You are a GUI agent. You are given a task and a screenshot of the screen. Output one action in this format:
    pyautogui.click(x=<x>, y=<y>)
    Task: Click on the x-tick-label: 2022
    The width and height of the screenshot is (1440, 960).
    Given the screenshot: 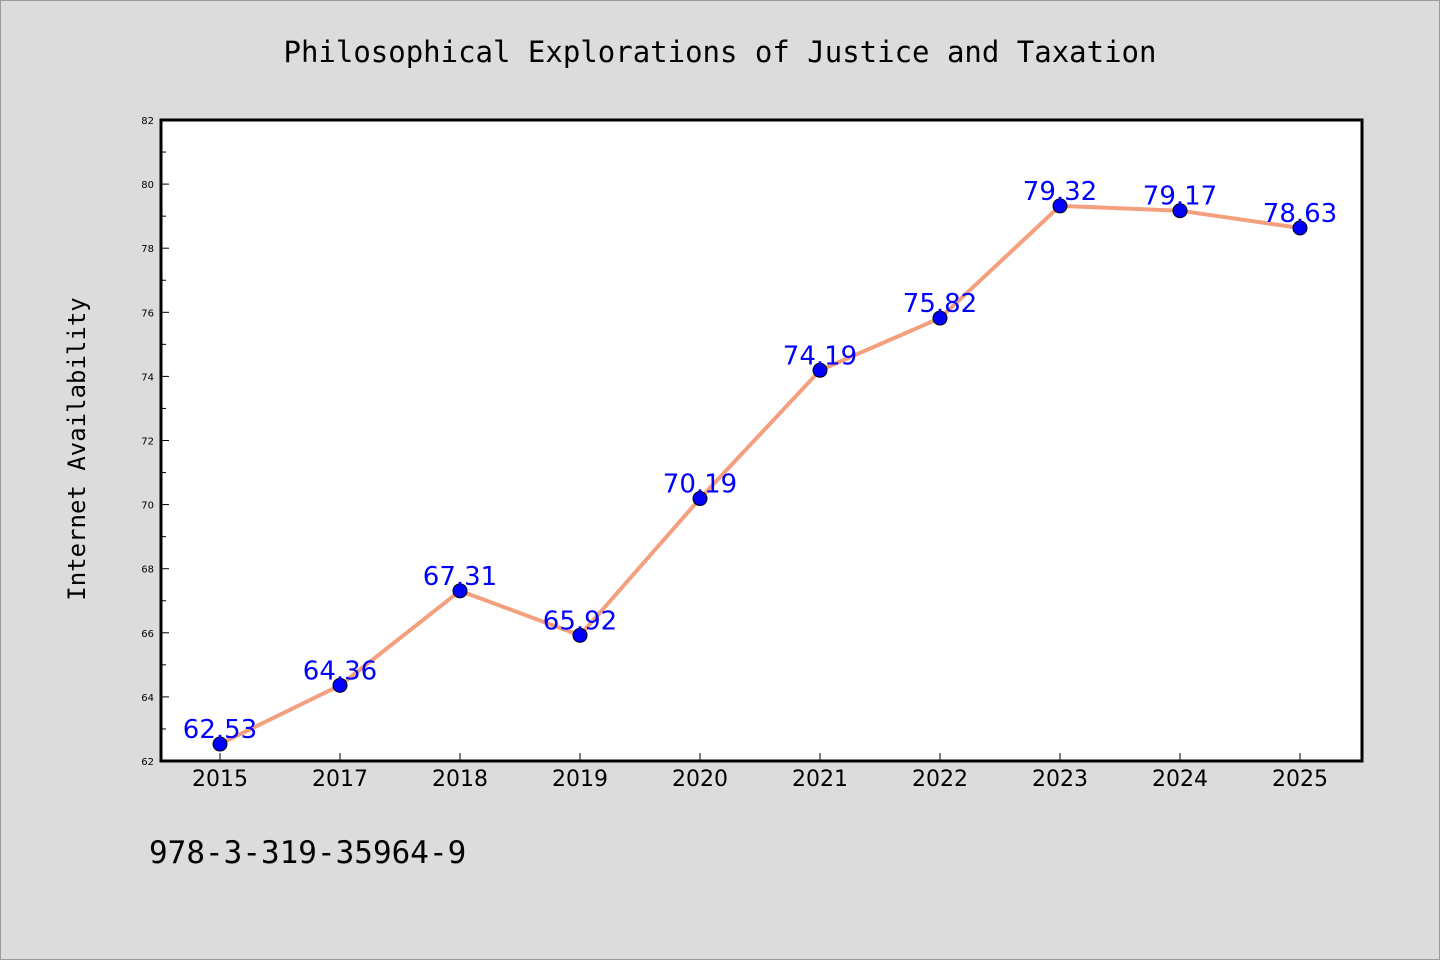 What is the action you would take?
    pyautogui.click(x=940, y=779)
    